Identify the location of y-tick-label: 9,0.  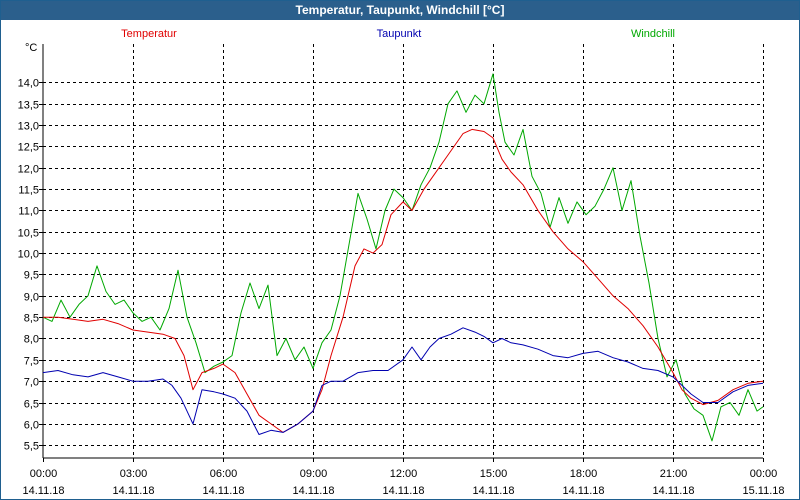
(31, 298).